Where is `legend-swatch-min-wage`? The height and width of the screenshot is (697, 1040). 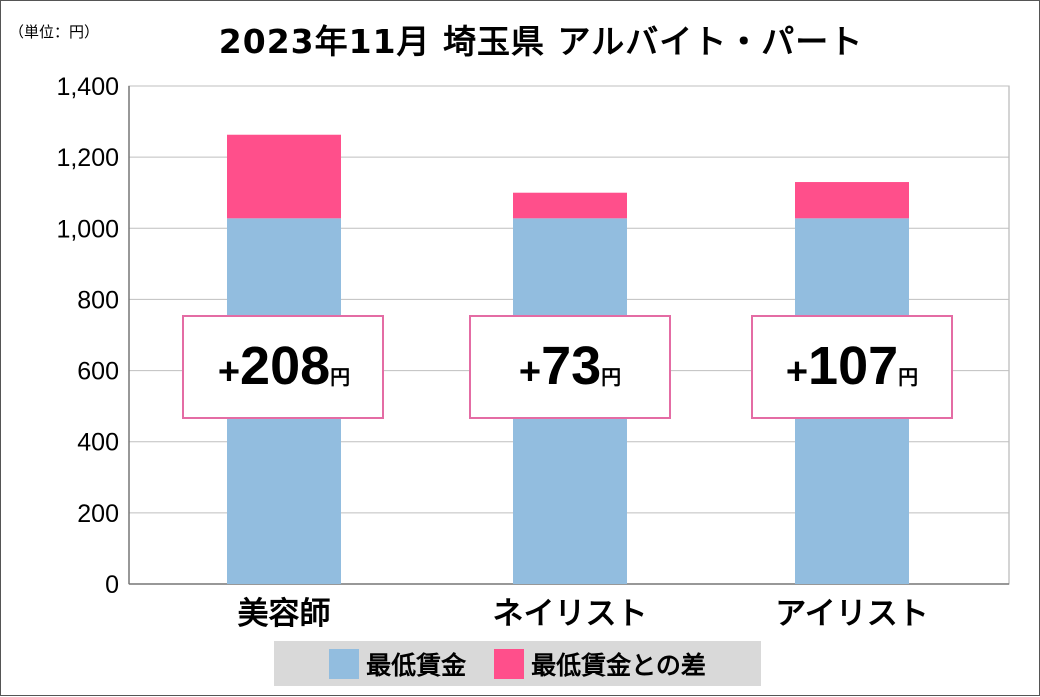 legend-swatch-min-wage is located at coordinates (344, 663).